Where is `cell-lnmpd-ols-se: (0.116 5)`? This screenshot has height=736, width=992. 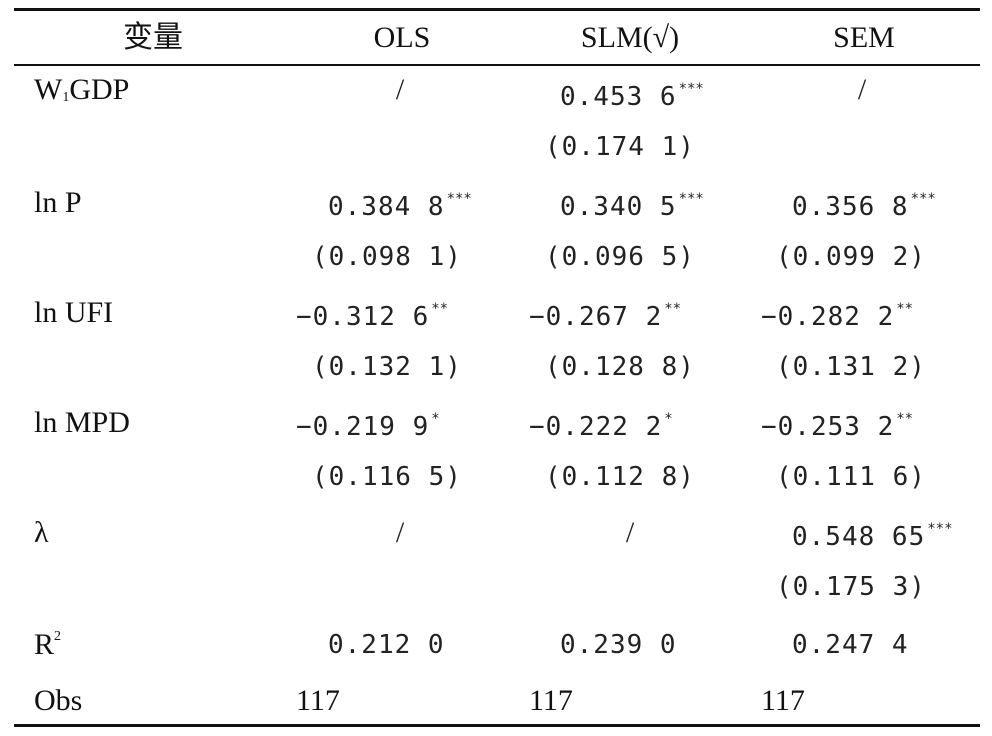
cell-lnmpd-ols-se: (0.116 5) is located at coordinates (387, 477).